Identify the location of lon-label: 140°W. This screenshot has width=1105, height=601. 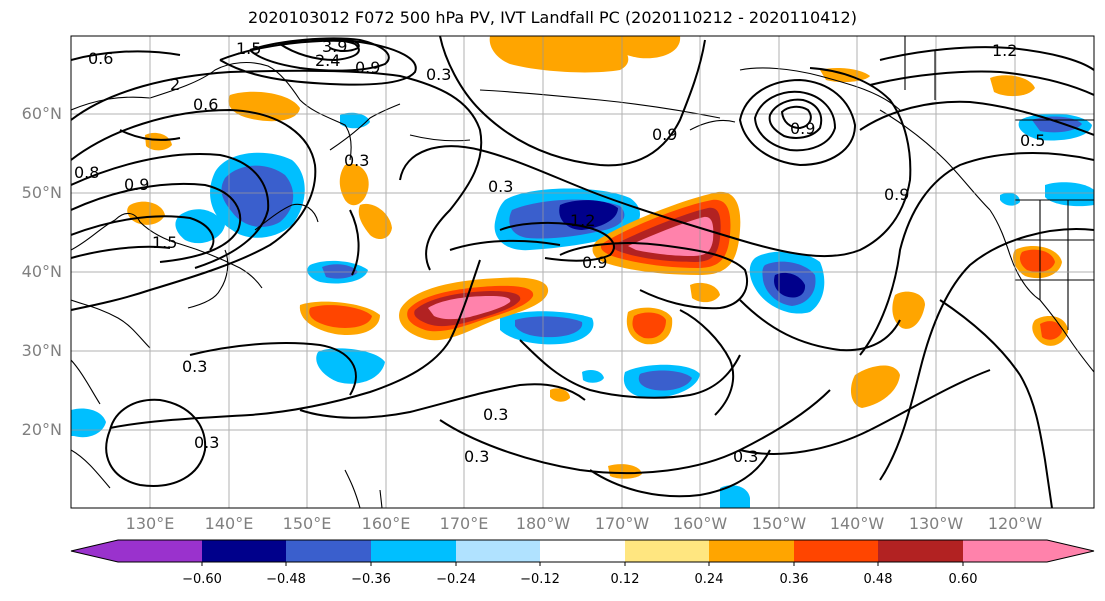
(857, 523).